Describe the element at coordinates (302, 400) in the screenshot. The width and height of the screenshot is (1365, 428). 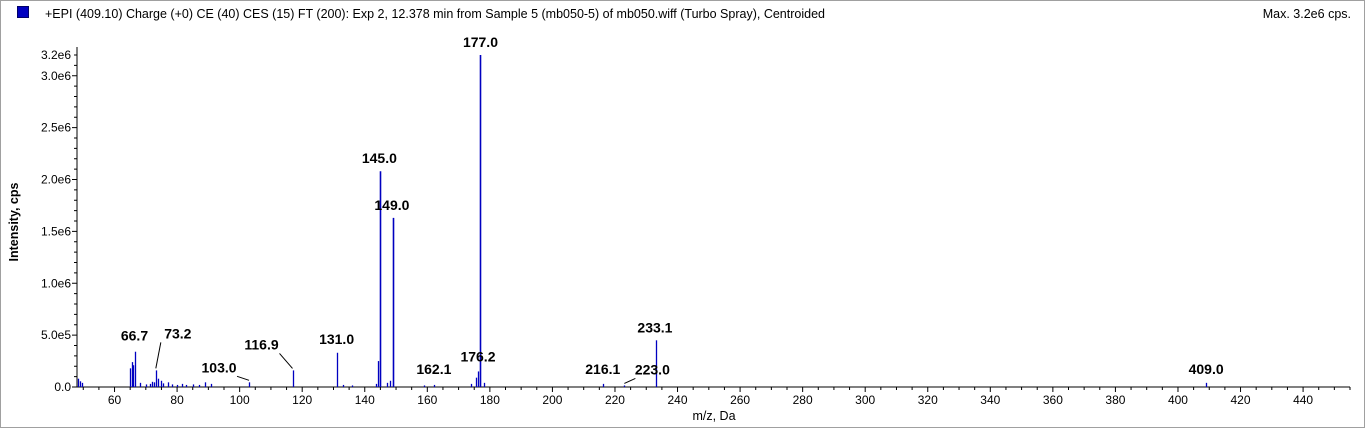
I see `x-tick-label: 120` at that location.